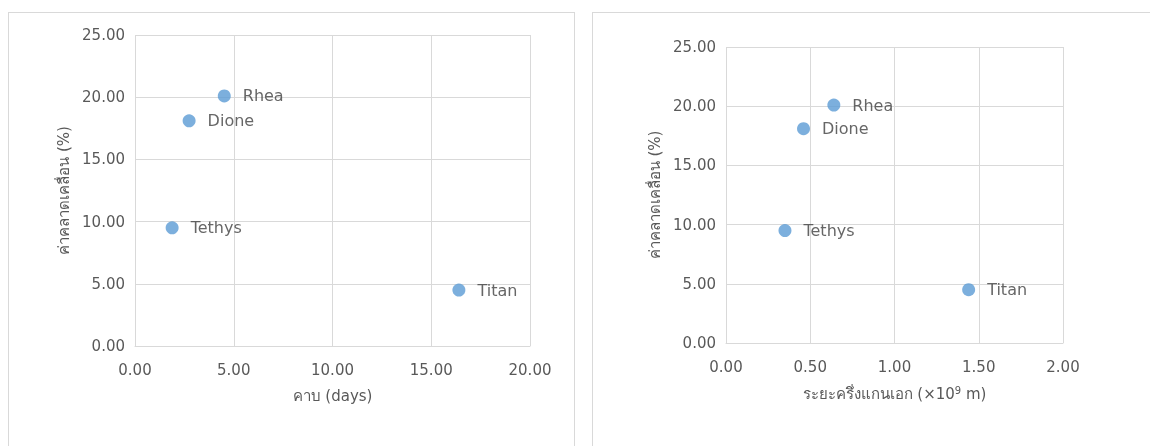  Describe the element at coordinates (431, 369) in the screenshot. I see `x-tick-label: 15.00` at that location.